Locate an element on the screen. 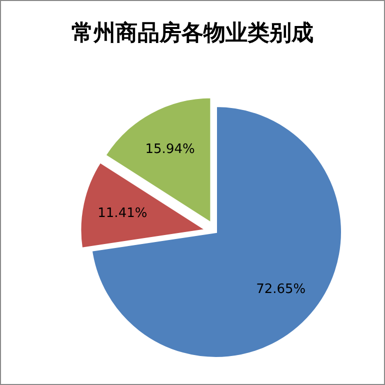 The image size is (385, 385). data-label: 15.94% is located at coordinates (170, 150).